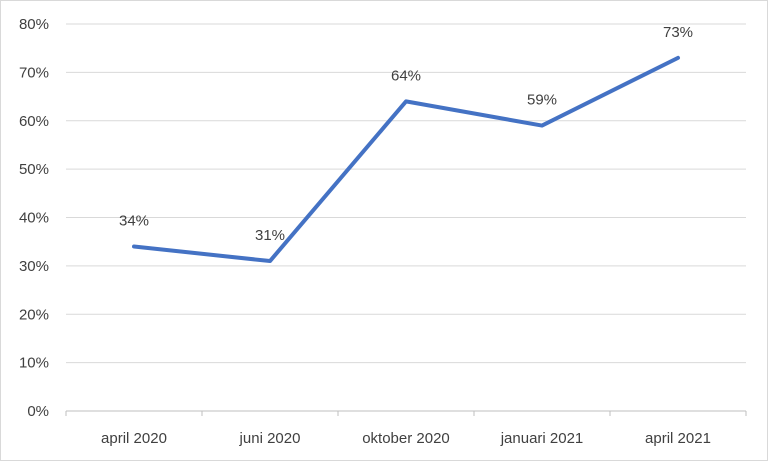  Describe the element at coordinates (34, 266) in the screenshot. I see `y-tick-label: 30%` at that location.